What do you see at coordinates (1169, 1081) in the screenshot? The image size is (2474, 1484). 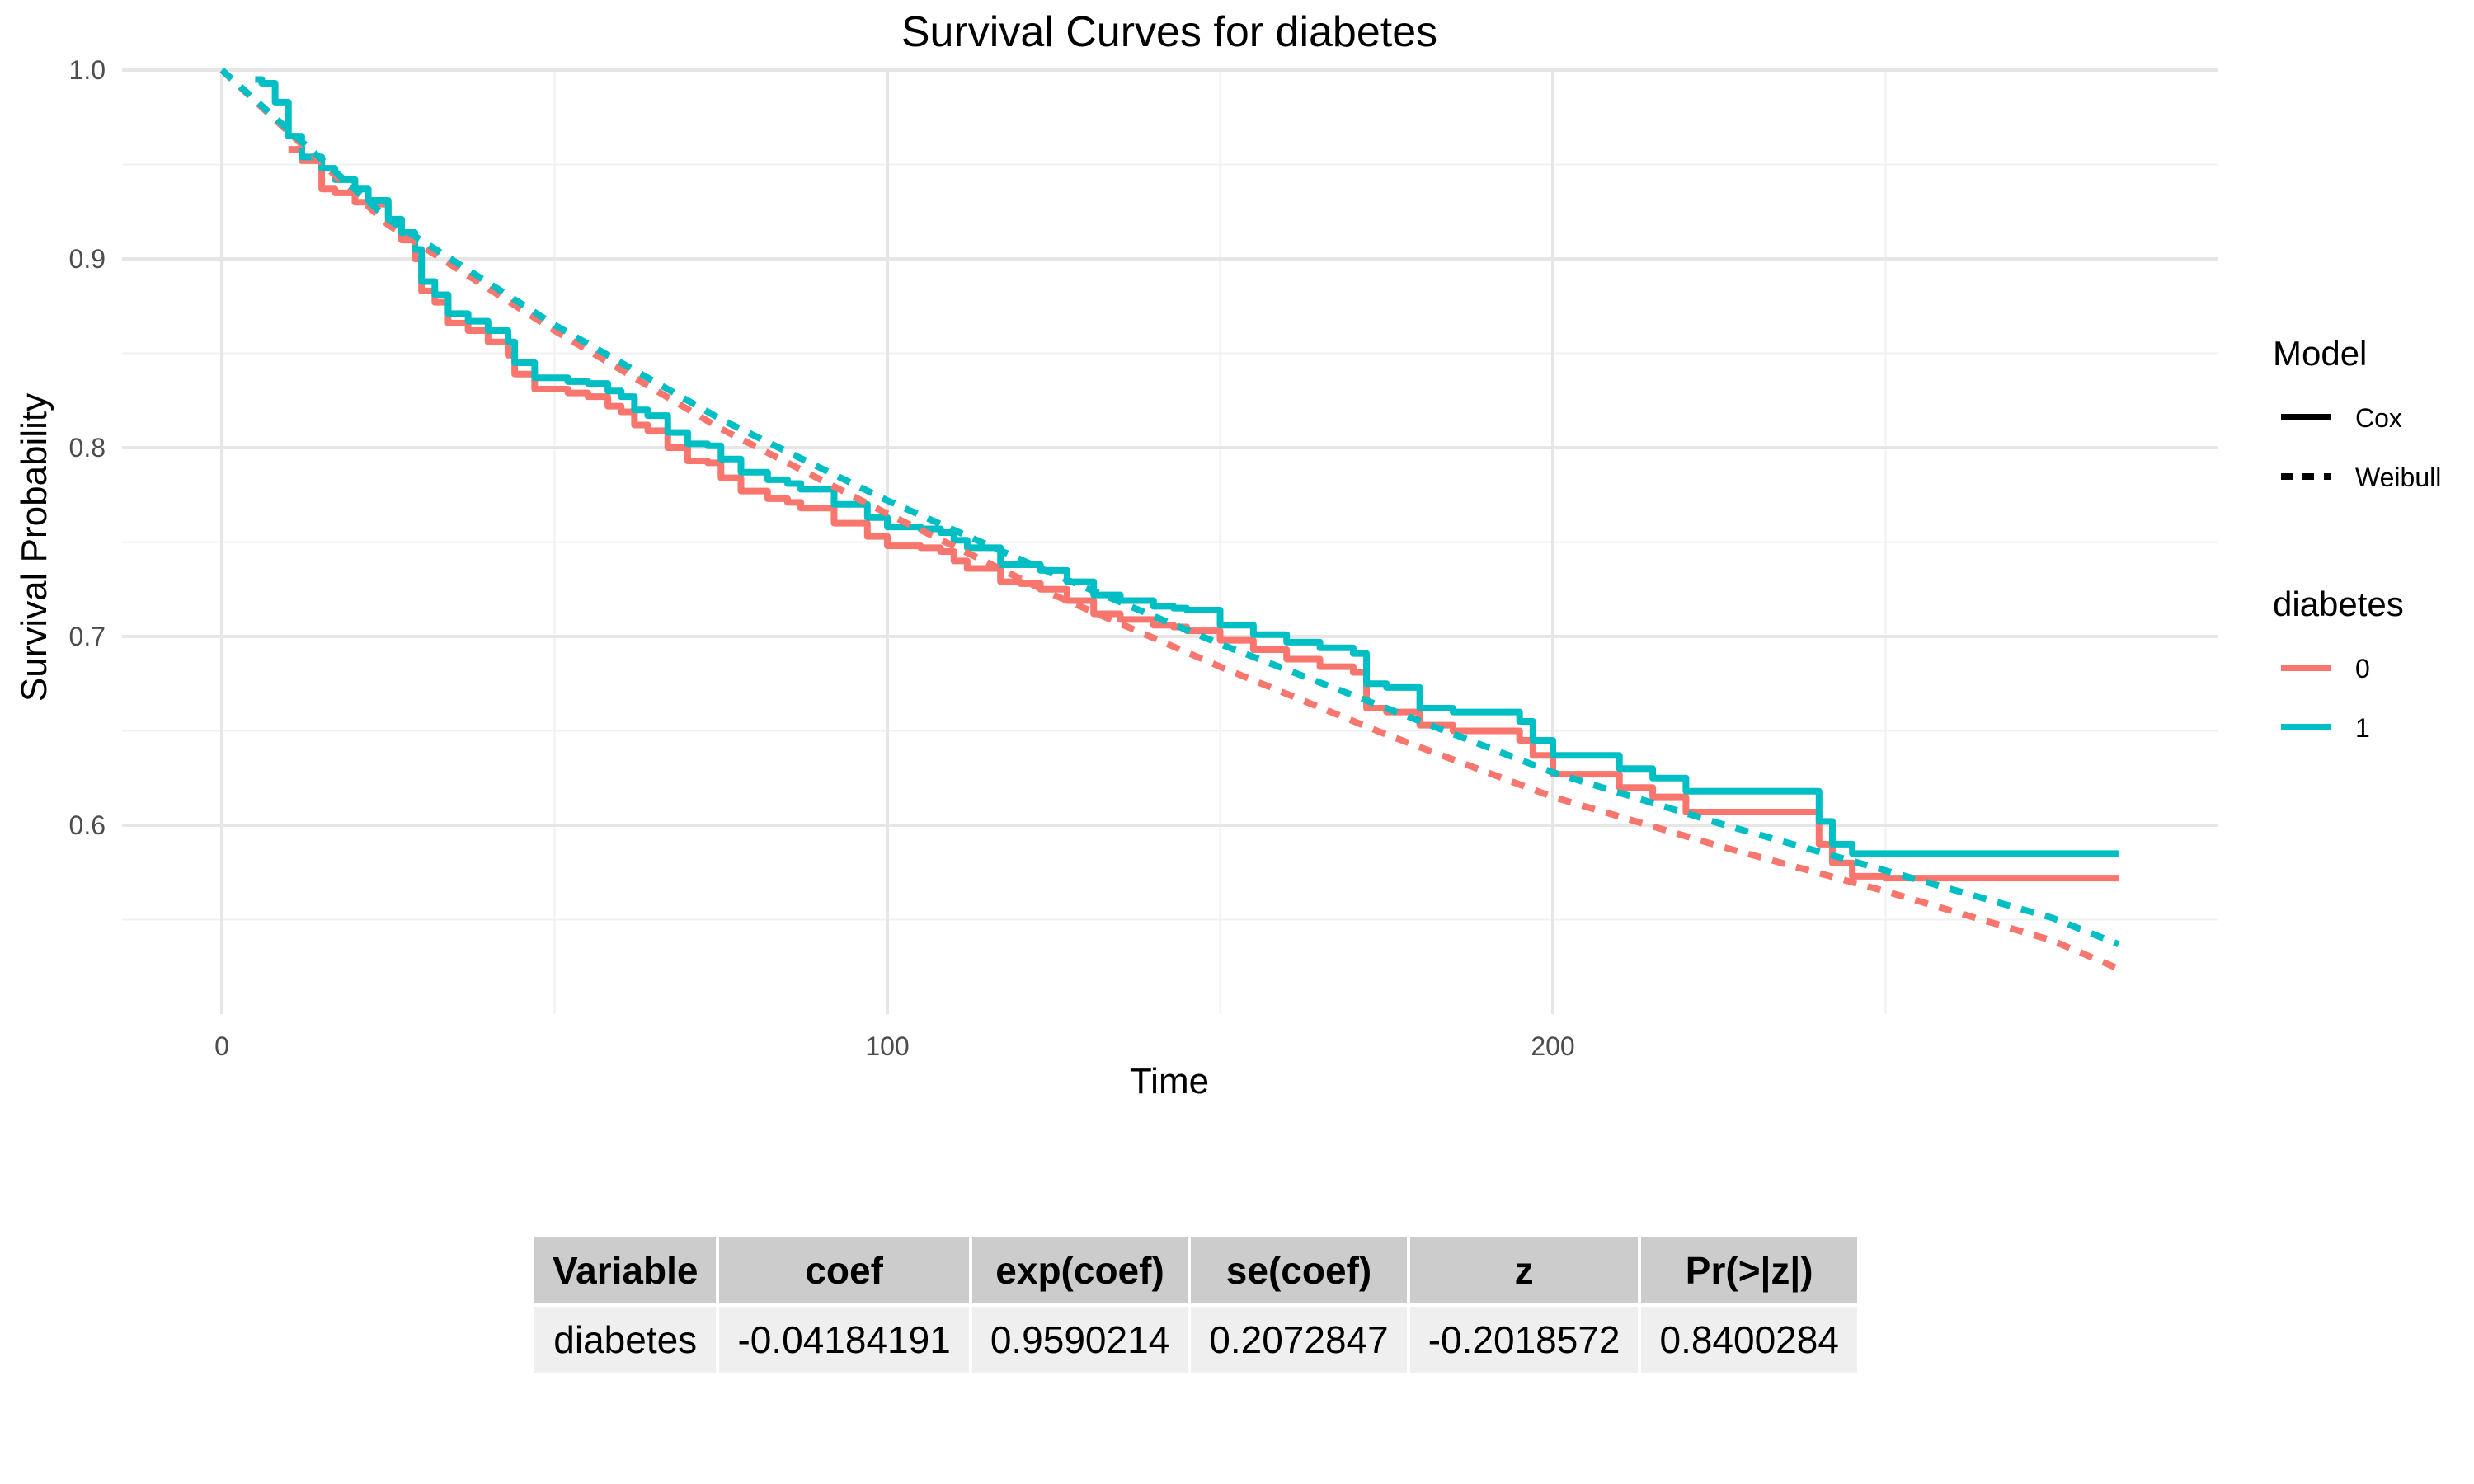 I see `x-axis-label: Time` at bounding box center [1169, 1081].